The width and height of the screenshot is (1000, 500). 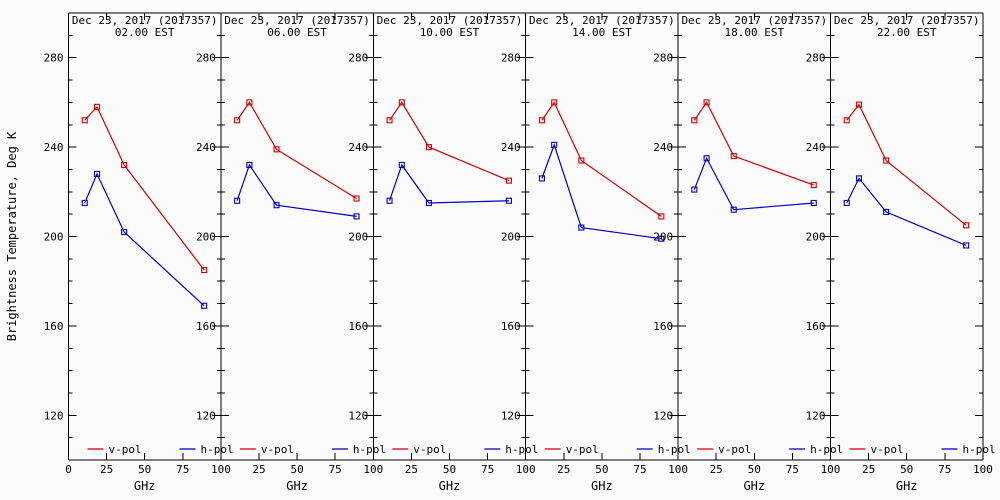 I want to click on panel-subtitle: 10.00 EST, so click(x=450, y=32).